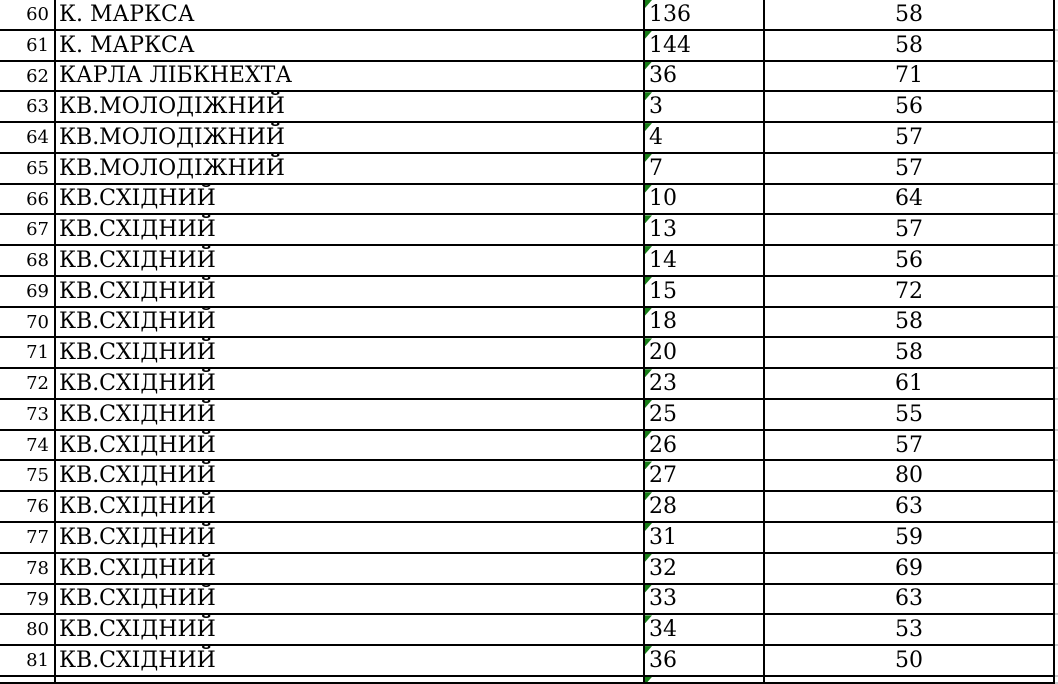  I want to click on cell-house-number: 28, so click(705, 508).